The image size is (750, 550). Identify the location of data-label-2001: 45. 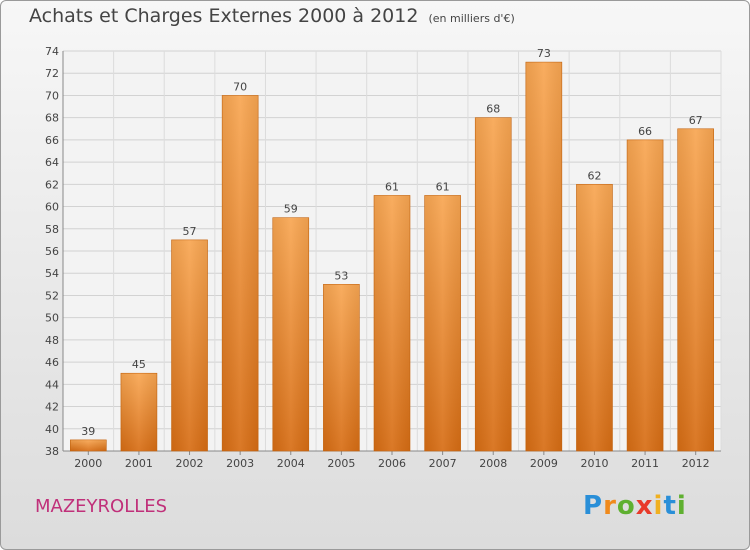
(139, 364).